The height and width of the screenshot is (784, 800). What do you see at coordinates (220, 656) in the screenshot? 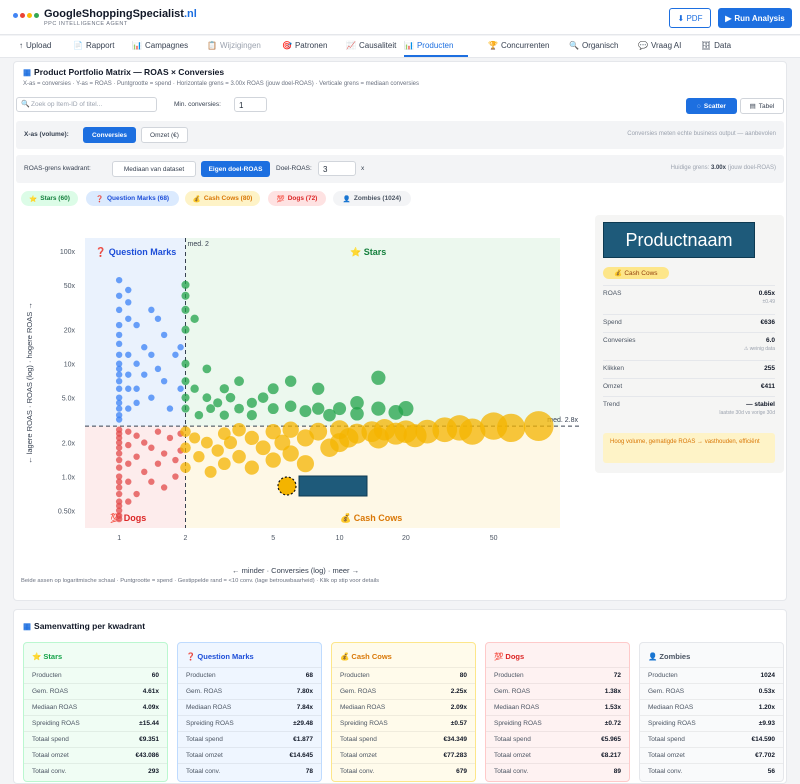
I see `summary-card-title: ❓ Question Marks` at bounding box center [220, 656].